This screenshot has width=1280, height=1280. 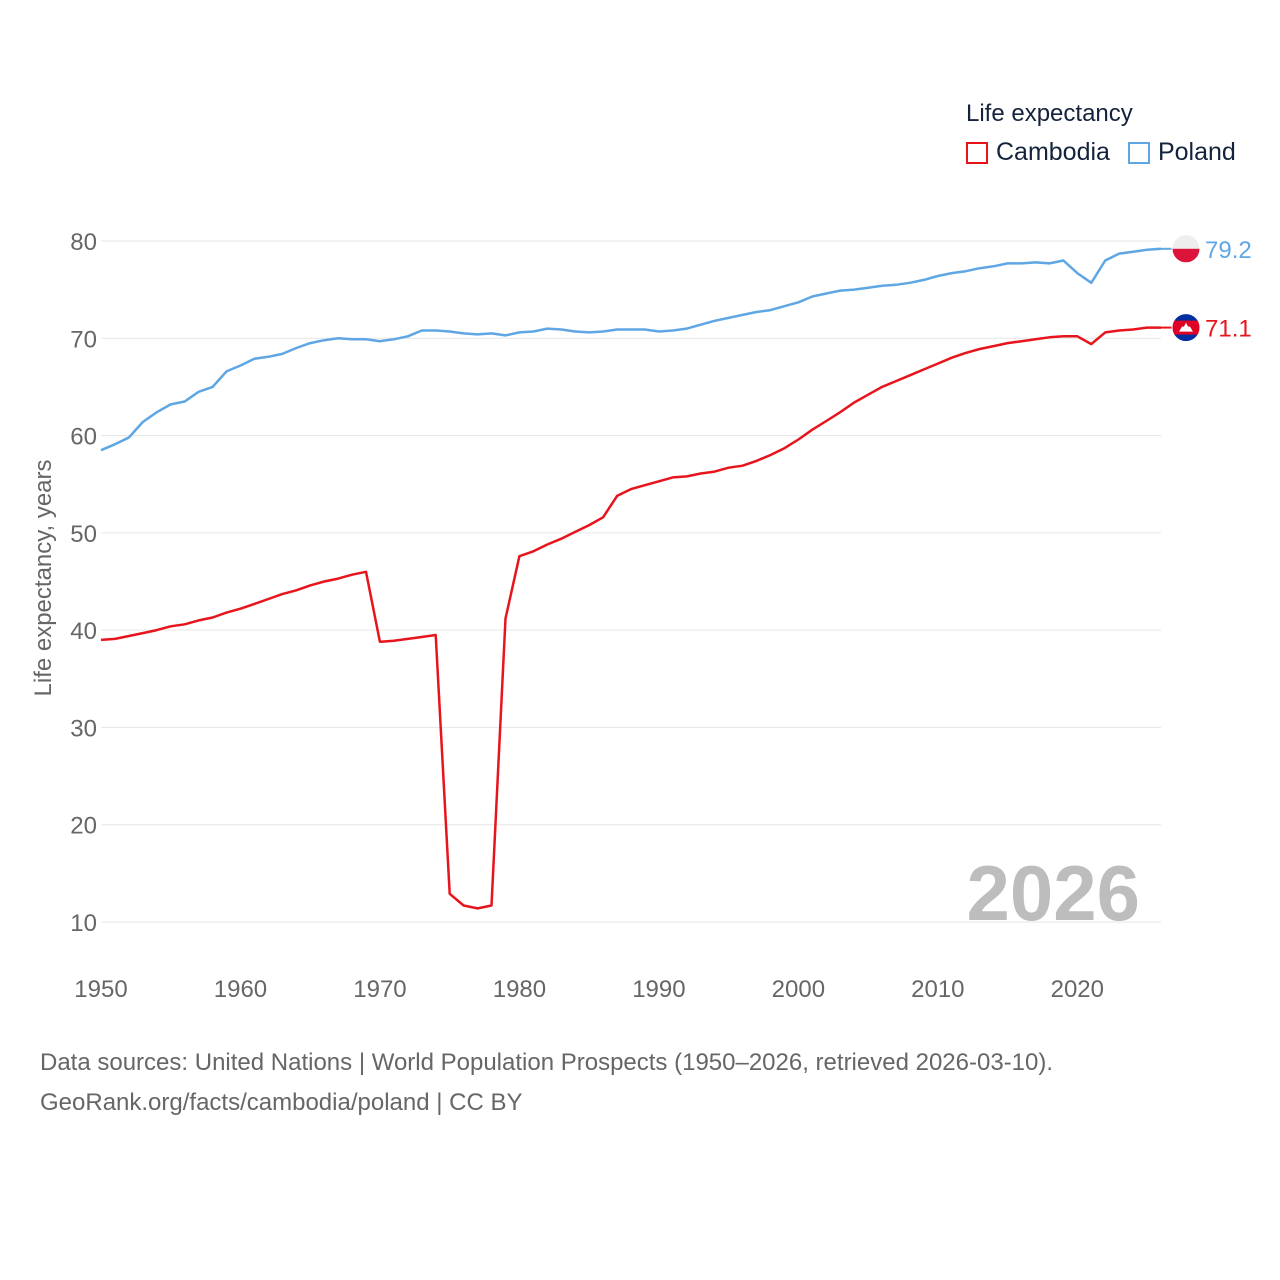 I want to click on legend-item-poland: Poland, so click(x=1181, y=152).